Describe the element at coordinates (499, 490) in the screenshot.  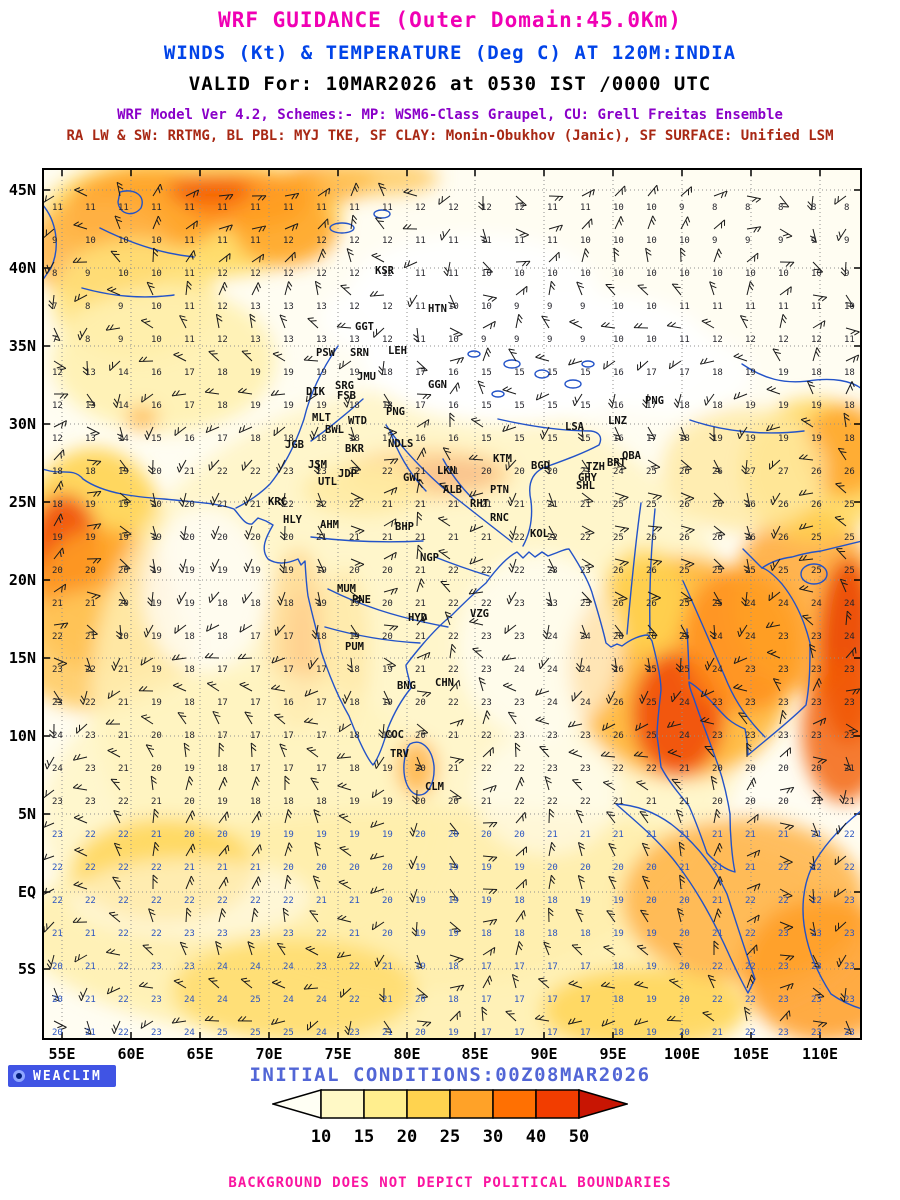
I see `station-label: PTN` at that location.